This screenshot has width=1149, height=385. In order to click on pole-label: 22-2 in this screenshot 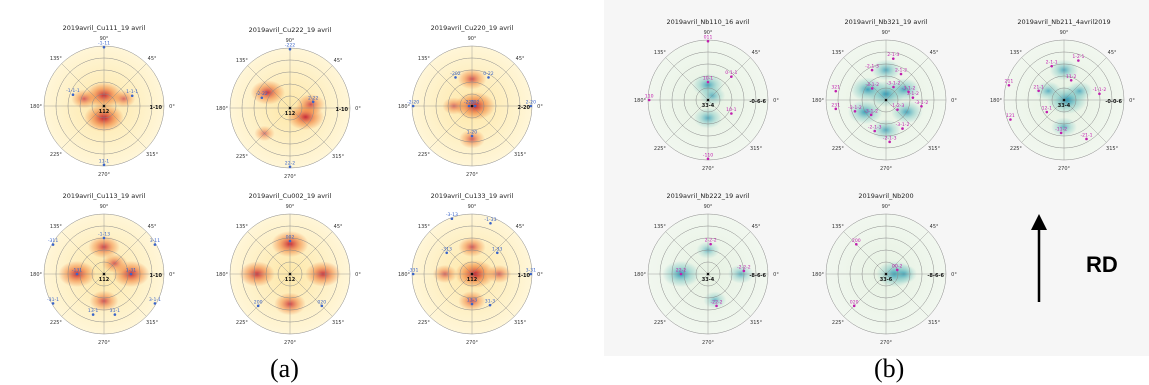, I will do `click(681, 271)`.